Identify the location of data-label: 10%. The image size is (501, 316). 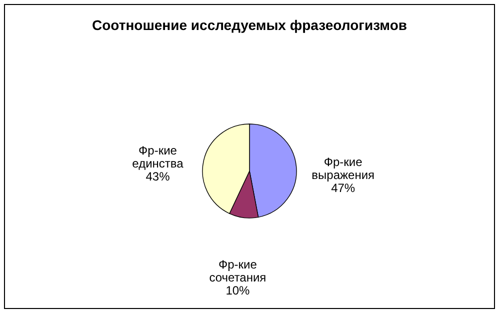
(238, 290).